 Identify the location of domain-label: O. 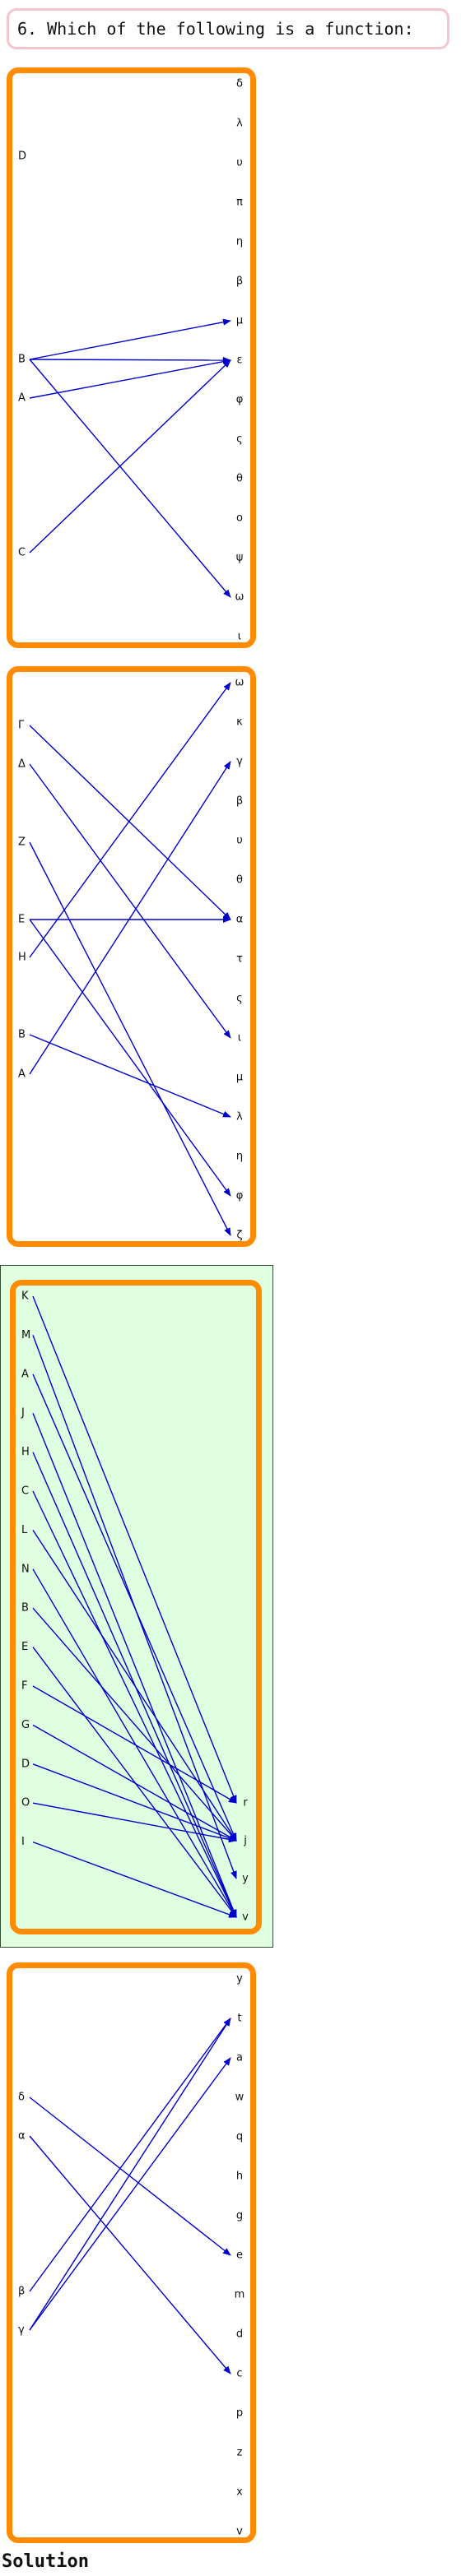
(25, 1803).